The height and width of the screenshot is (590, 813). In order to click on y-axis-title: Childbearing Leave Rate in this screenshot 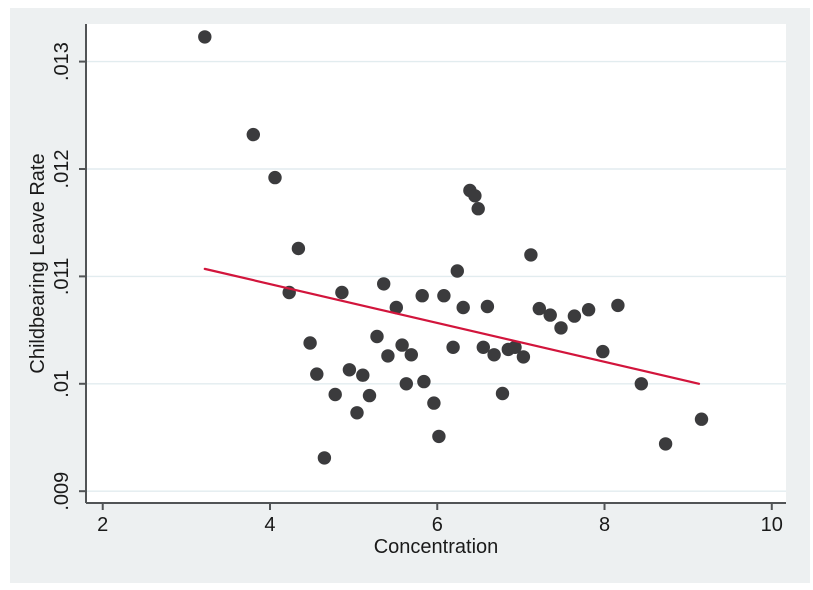, I will do `click(38, 263)`.